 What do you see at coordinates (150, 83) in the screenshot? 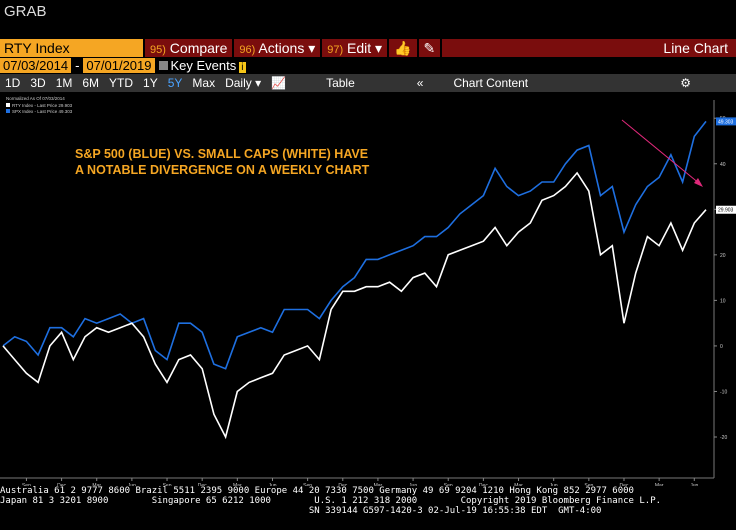
I see `range-button: 1Y` at bounding box center [150, 83].